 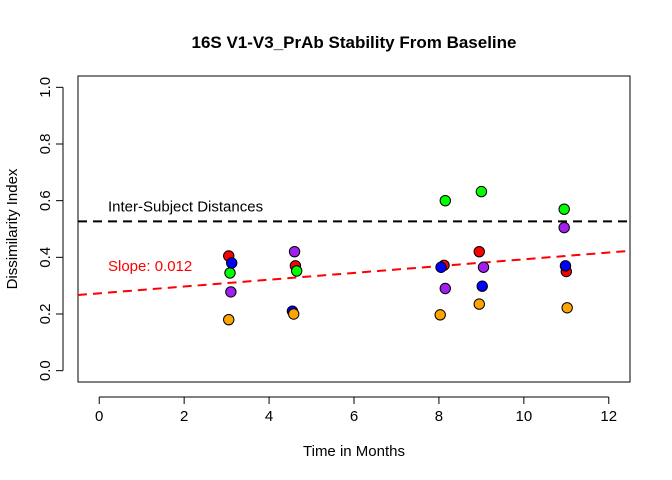 I want to click on x-tick-label: 2, so click(x=184, y=416).